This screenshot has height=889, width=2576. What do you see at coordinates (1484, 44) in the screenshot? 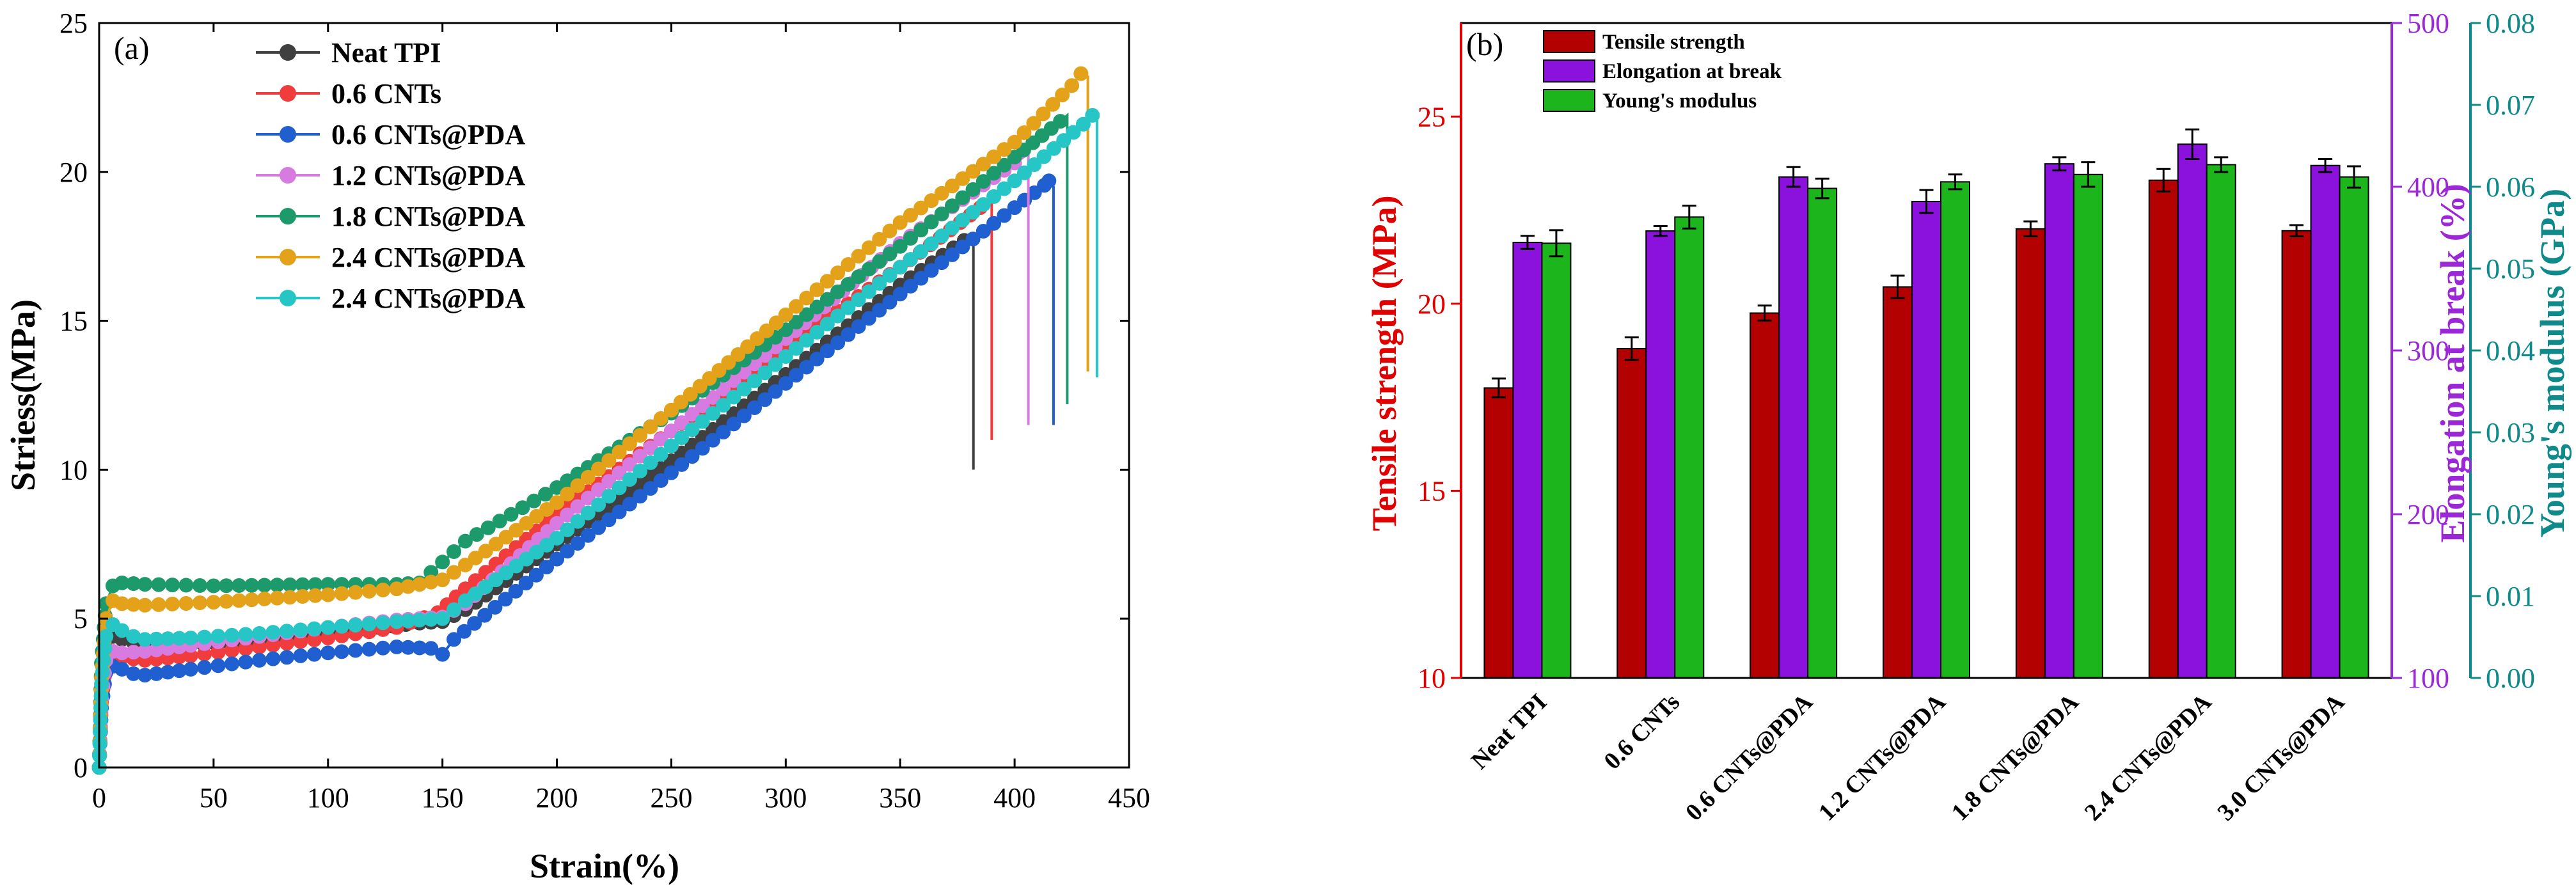
I see `panel-label-b: (b)` at bounding box center [1484, 44].